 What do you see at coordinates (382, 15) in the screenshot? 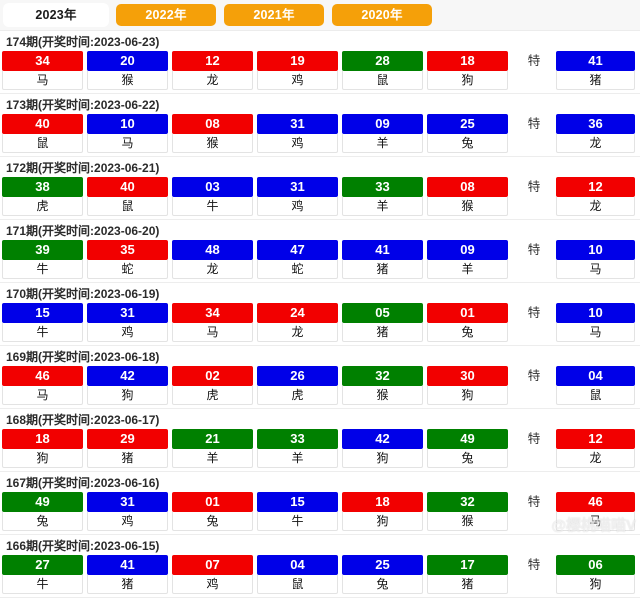
I see `year-tab-2020: 2020年` at bounding box center [382, 15].